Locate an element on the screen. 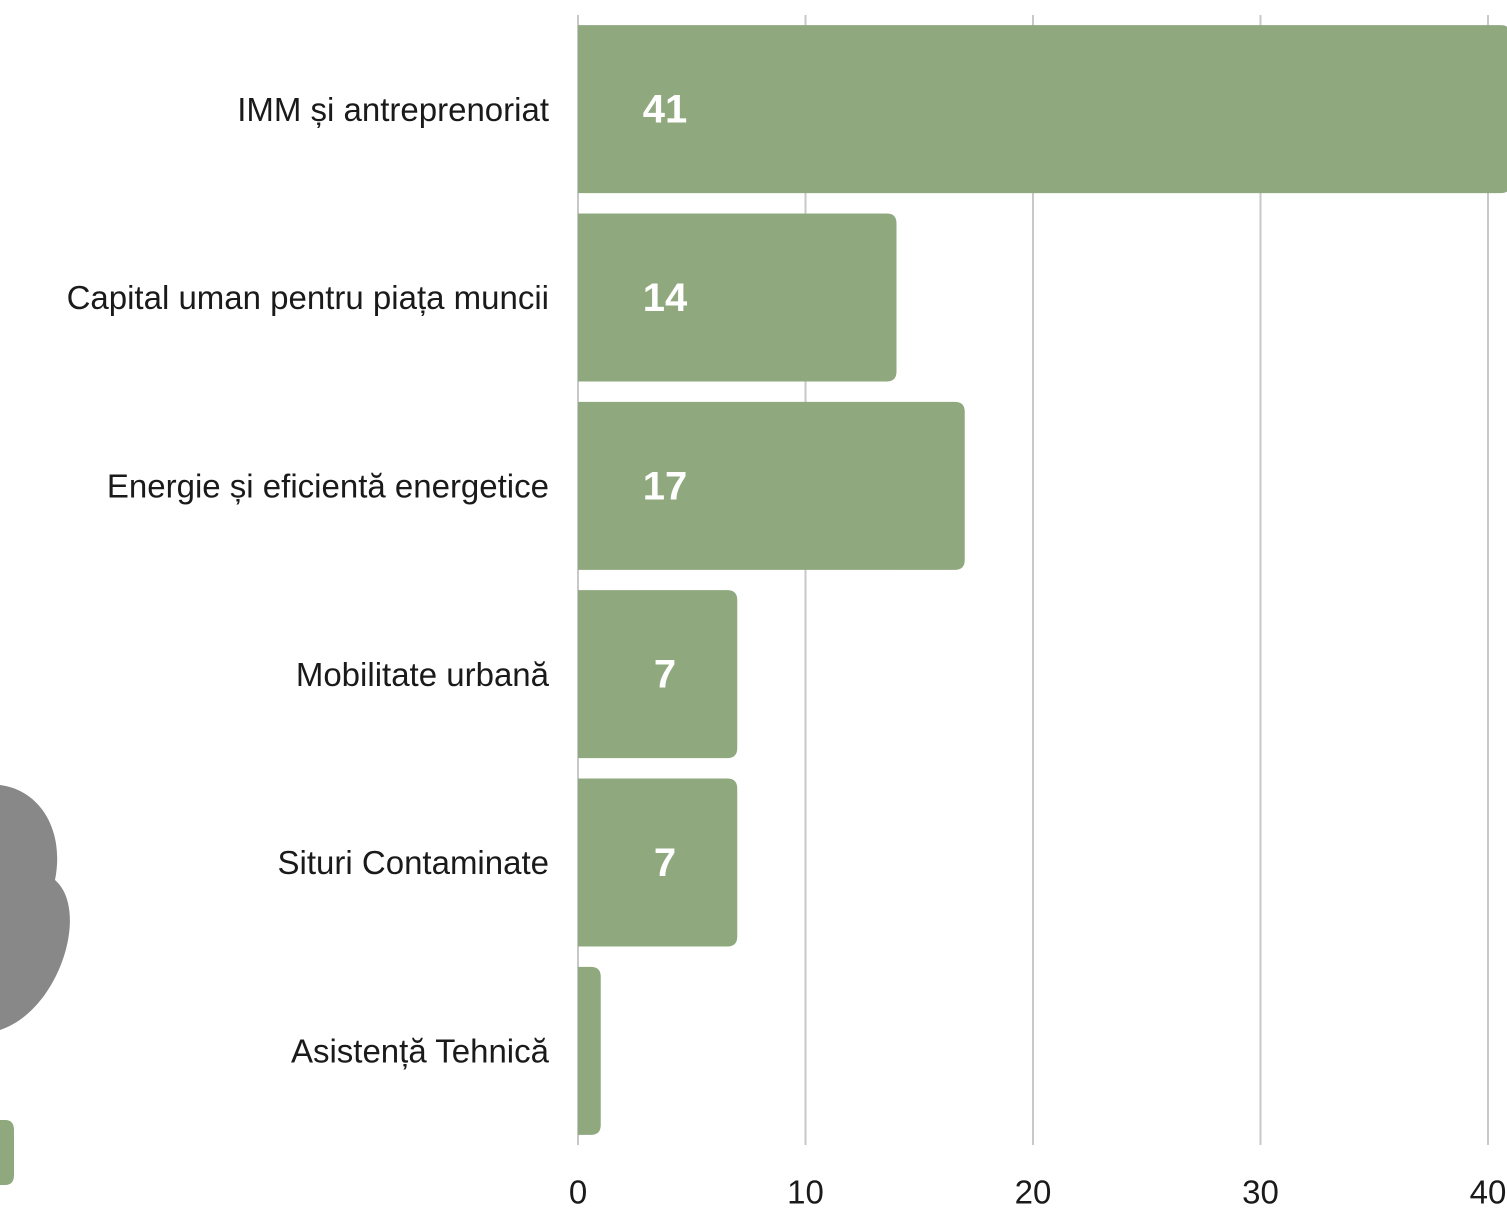  category-label: IMM și antreprenoriat is located at coordinates (393, 109).